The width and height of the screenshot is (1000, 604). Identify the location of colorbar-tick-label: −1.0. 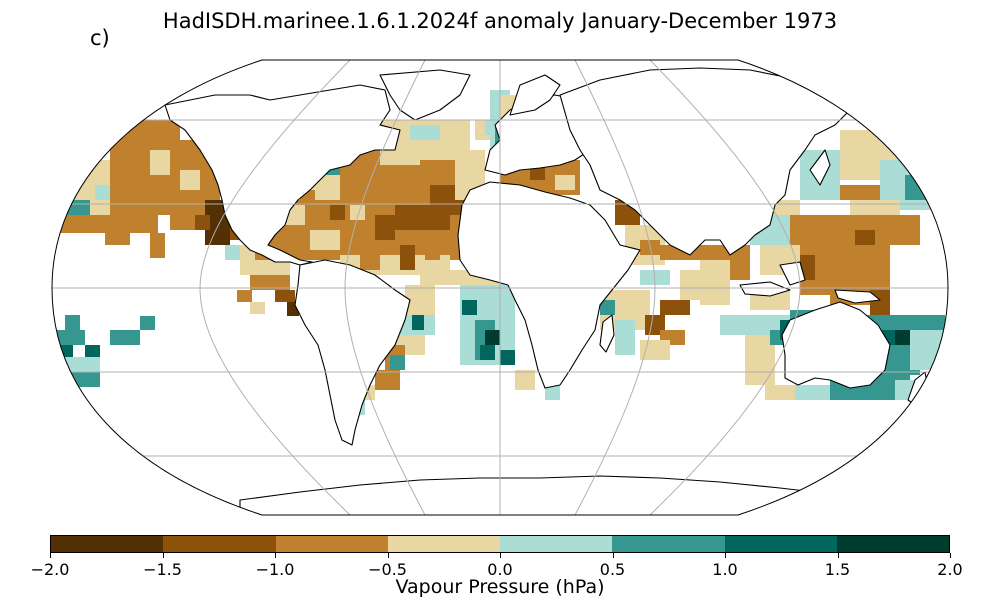
(275, 569).